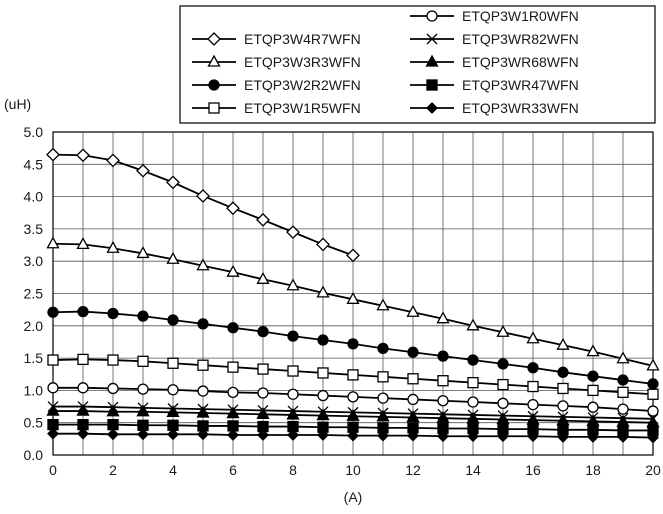 The width and height of the screenshot is (663, 514). Describe the element at coordinates (276, 85) in the screenshot. I see `legend-item: ETQP3W2R2WFN` at that location.